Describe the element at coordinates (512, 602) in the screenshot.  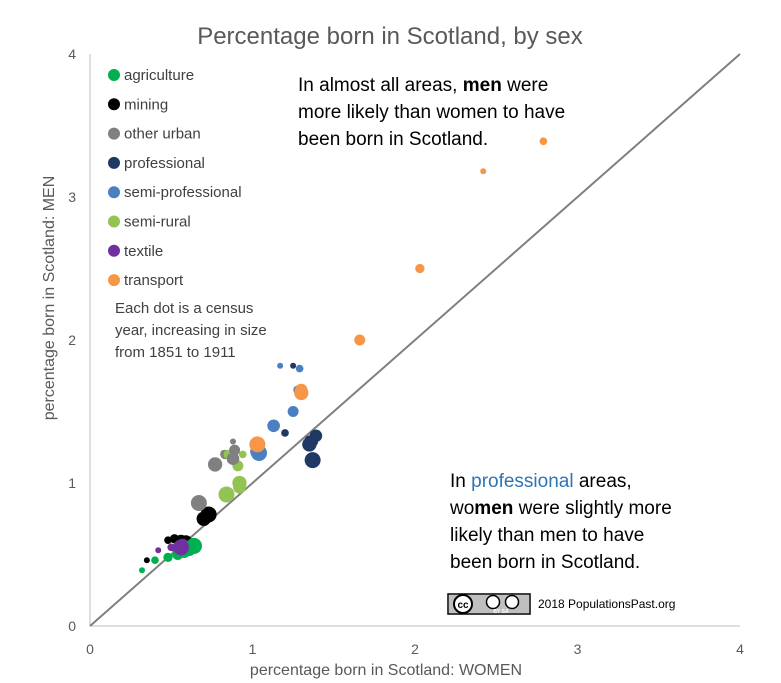
I see `sa-icon` at that location.